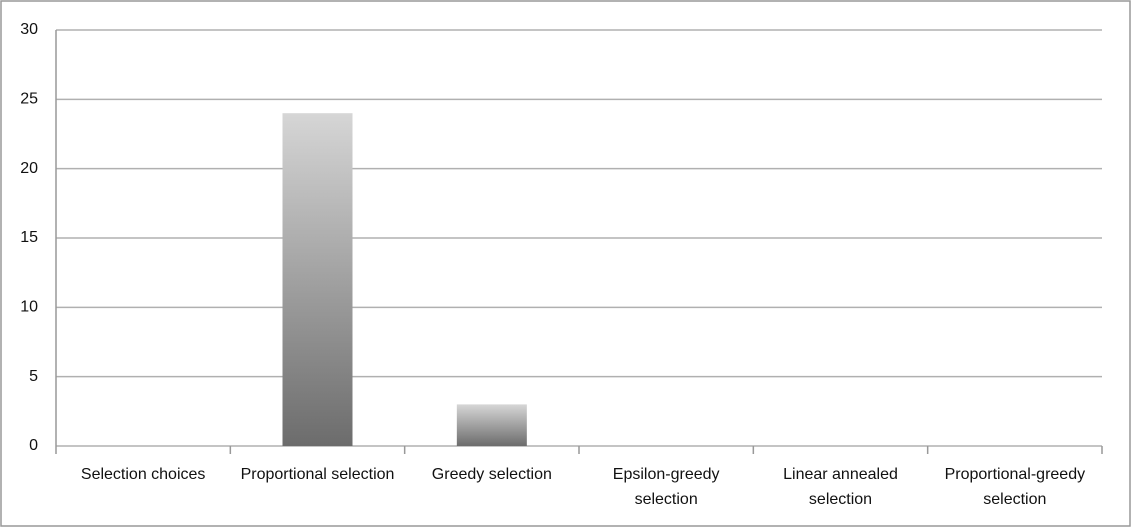 This screenshot has height=527, width=1131. What do you see at coordinates (840, 487) in the screenshot?
I see `x-tick-label: Linear annealed selection` at bounding box center [840, 487].